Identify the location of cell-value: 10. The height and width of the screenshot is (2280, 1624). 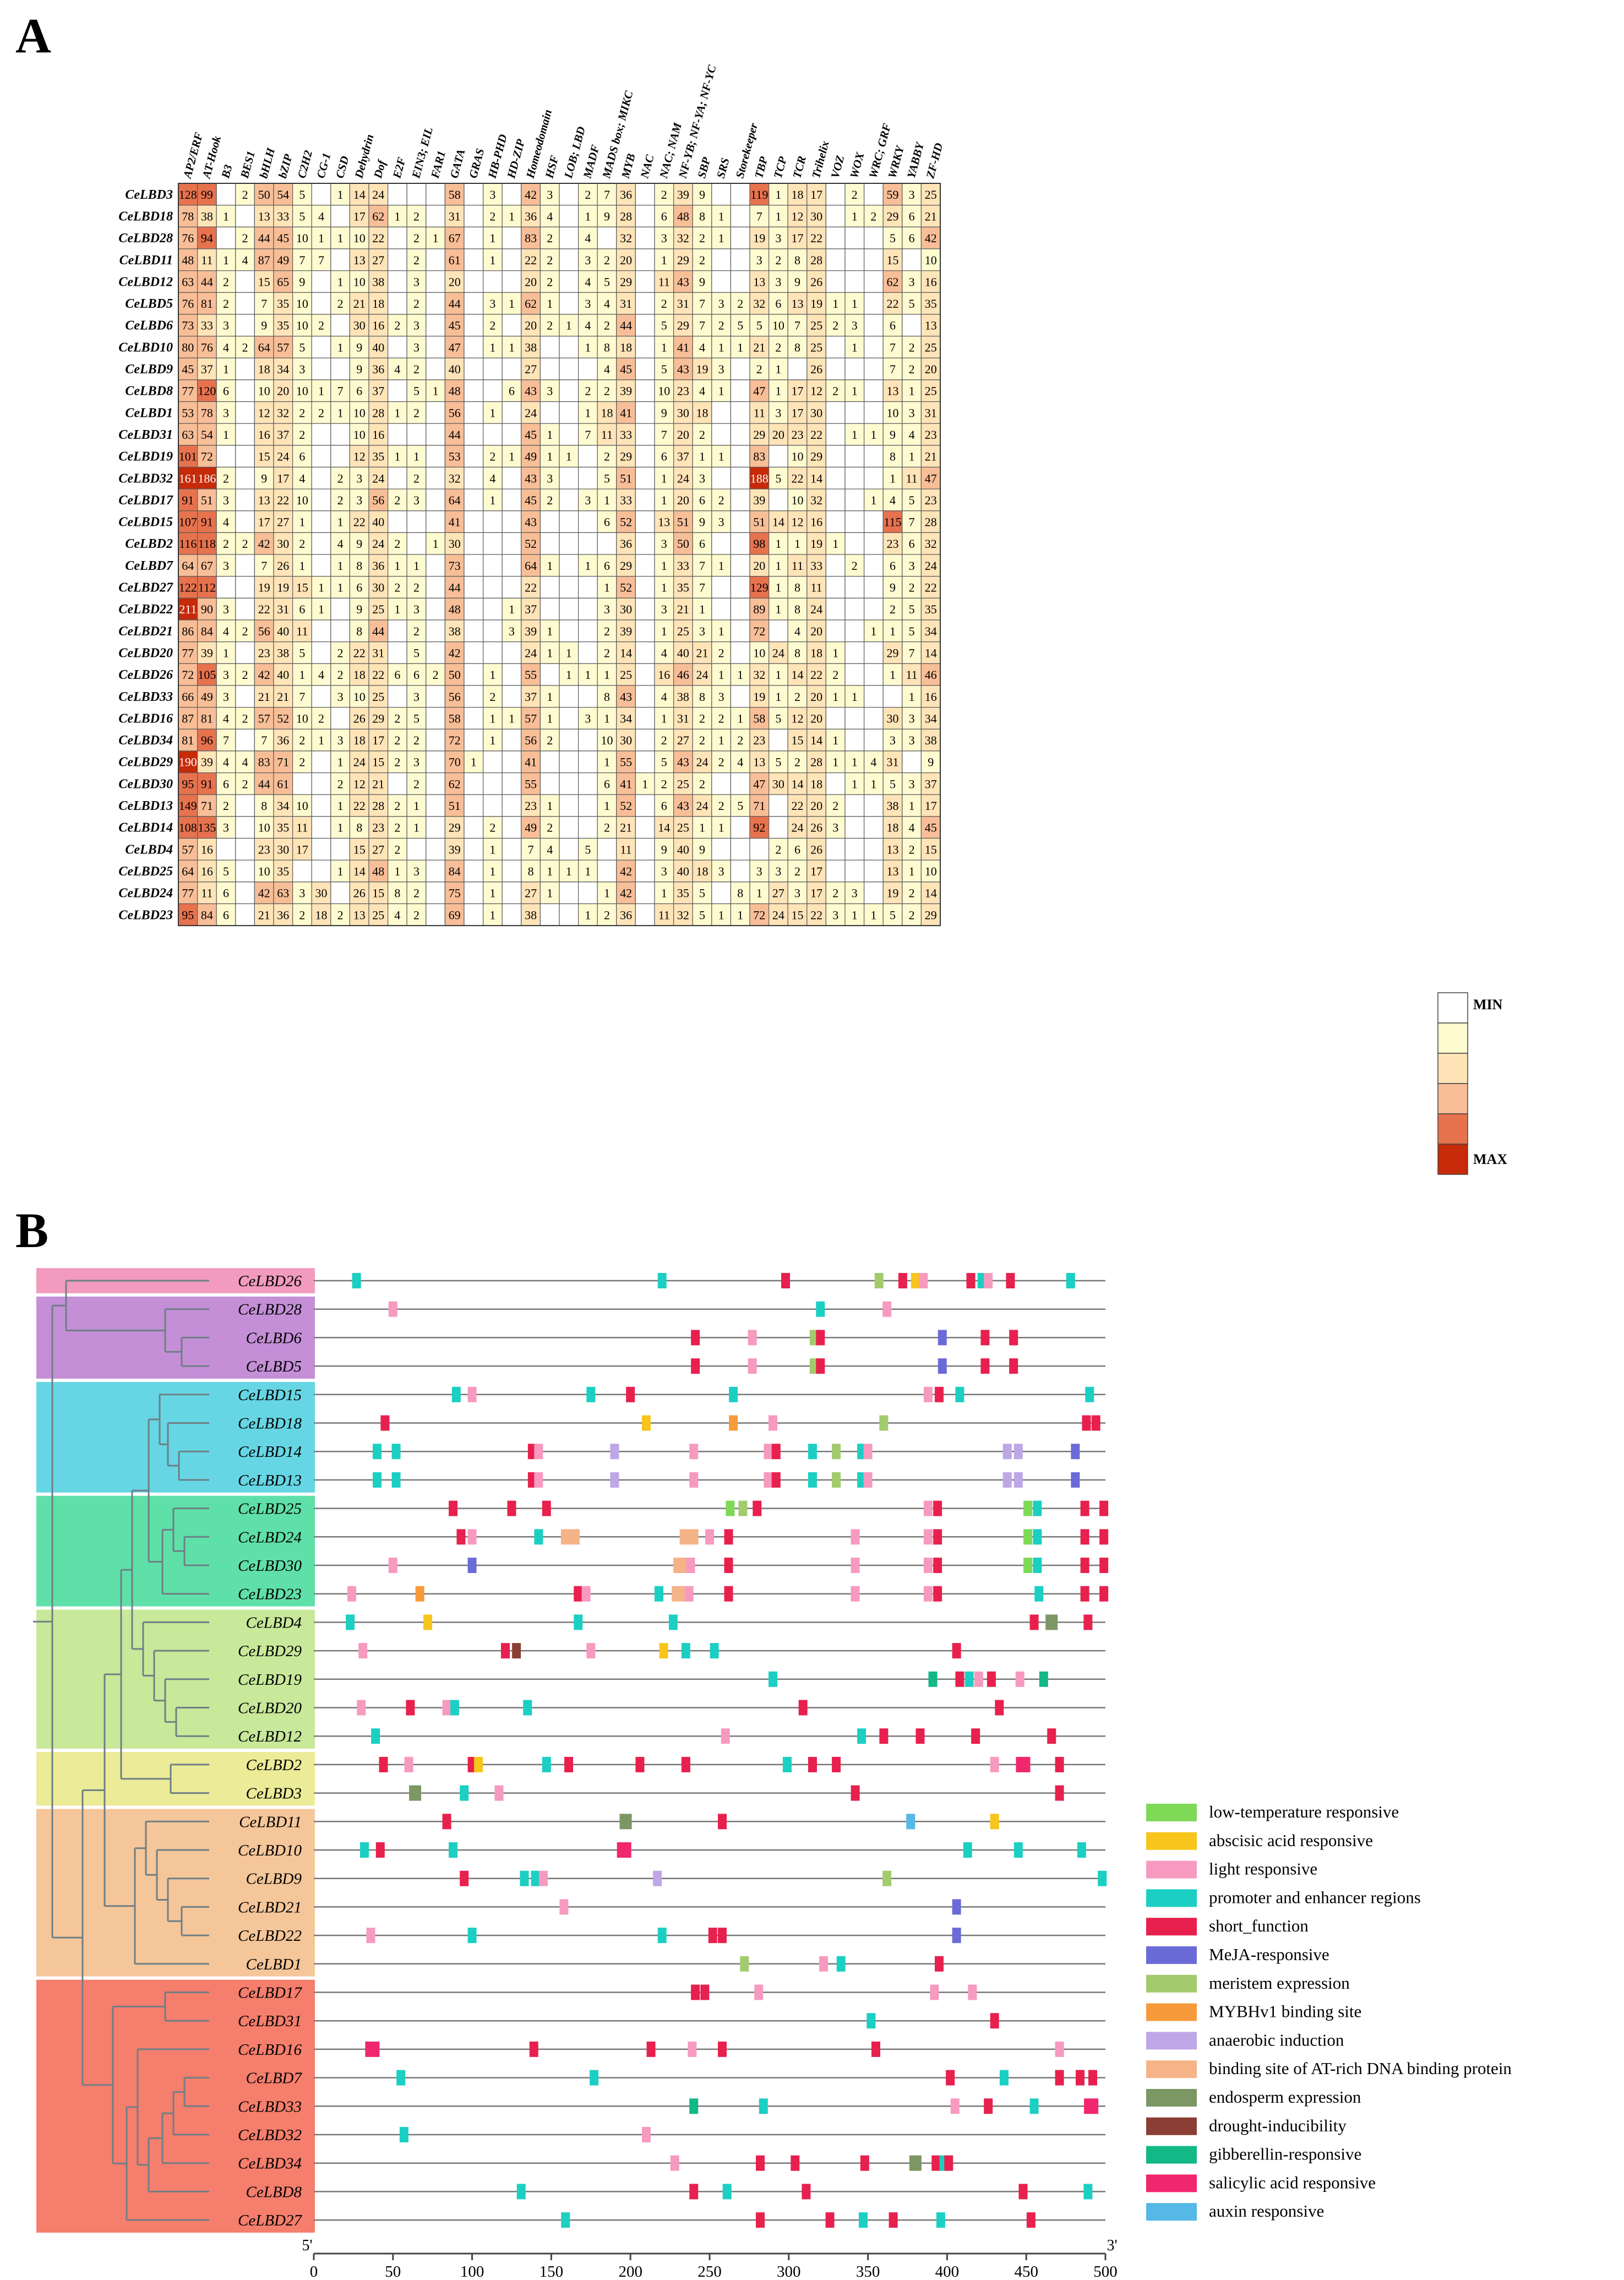
(264, 828).